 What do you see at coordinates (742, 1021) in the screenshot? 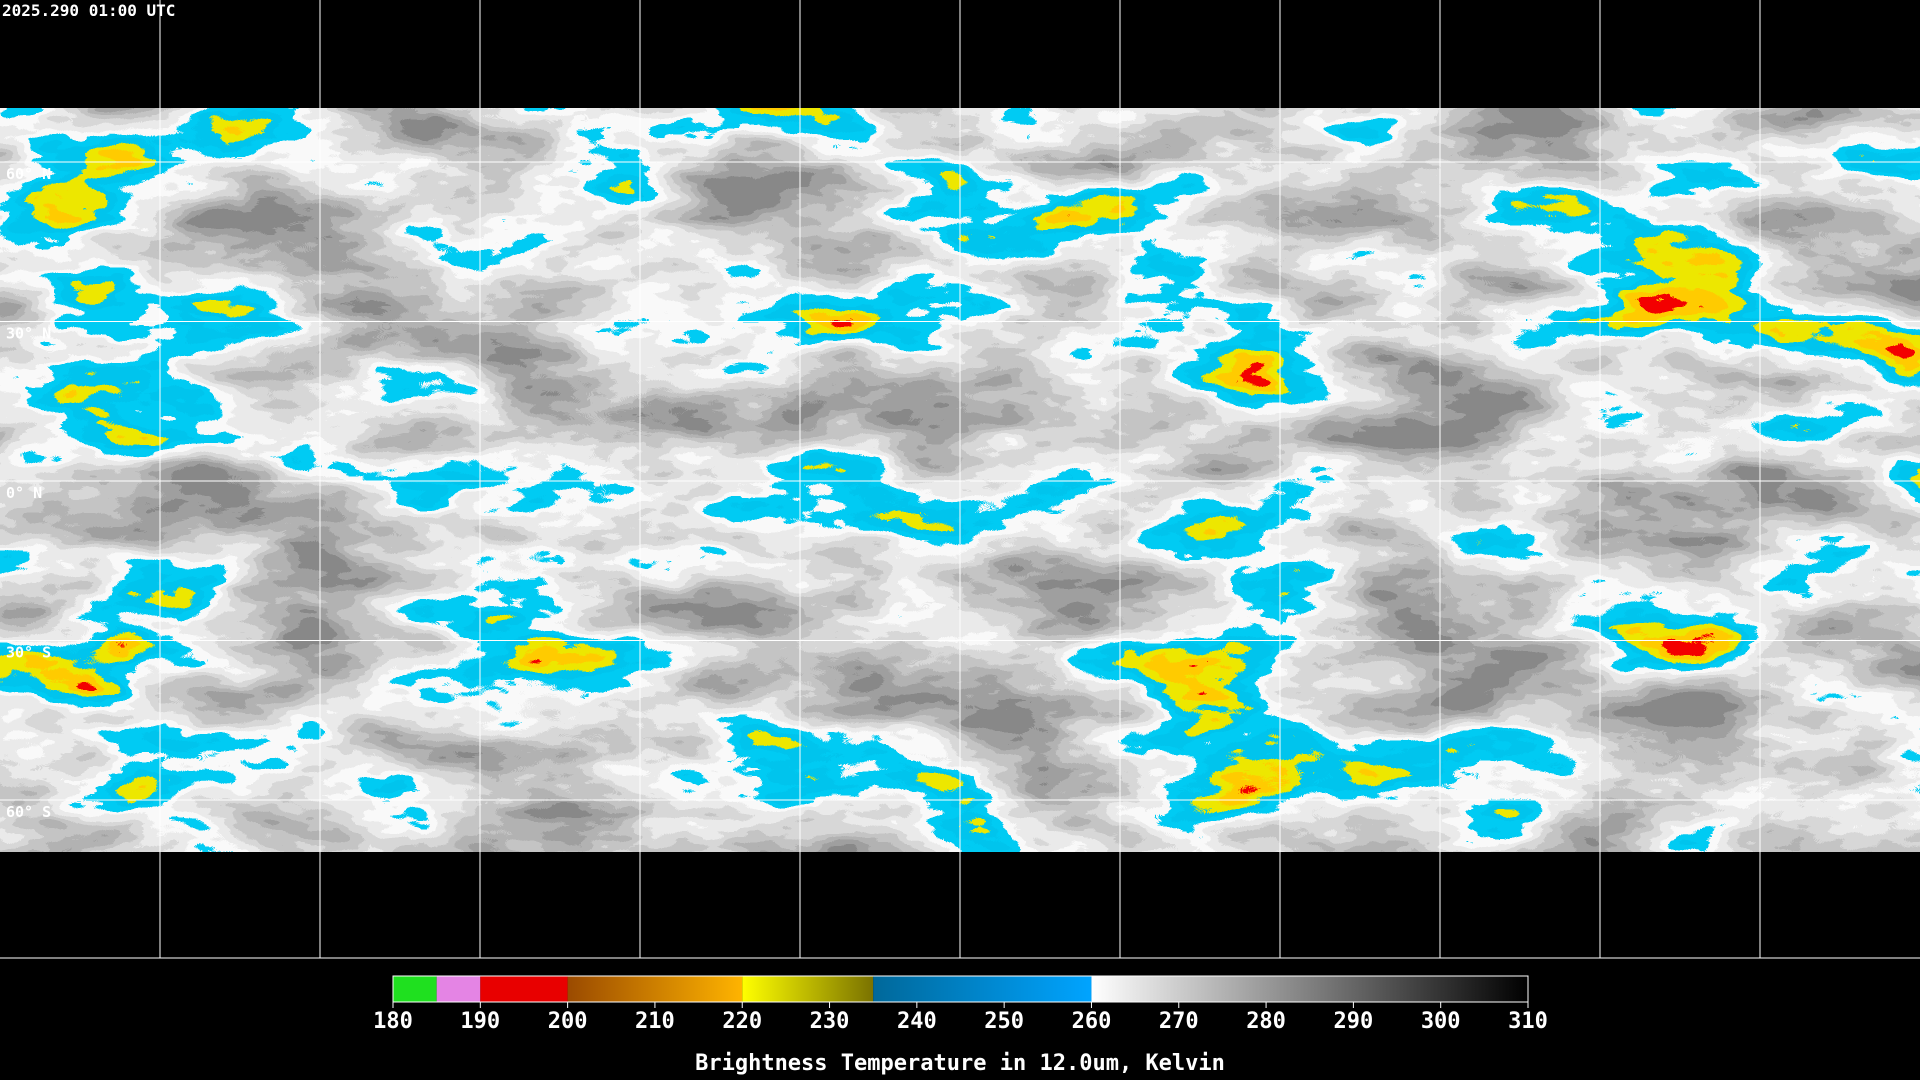
I see `colorbar-tick-label: 220` at bounding box center [742, 1021].